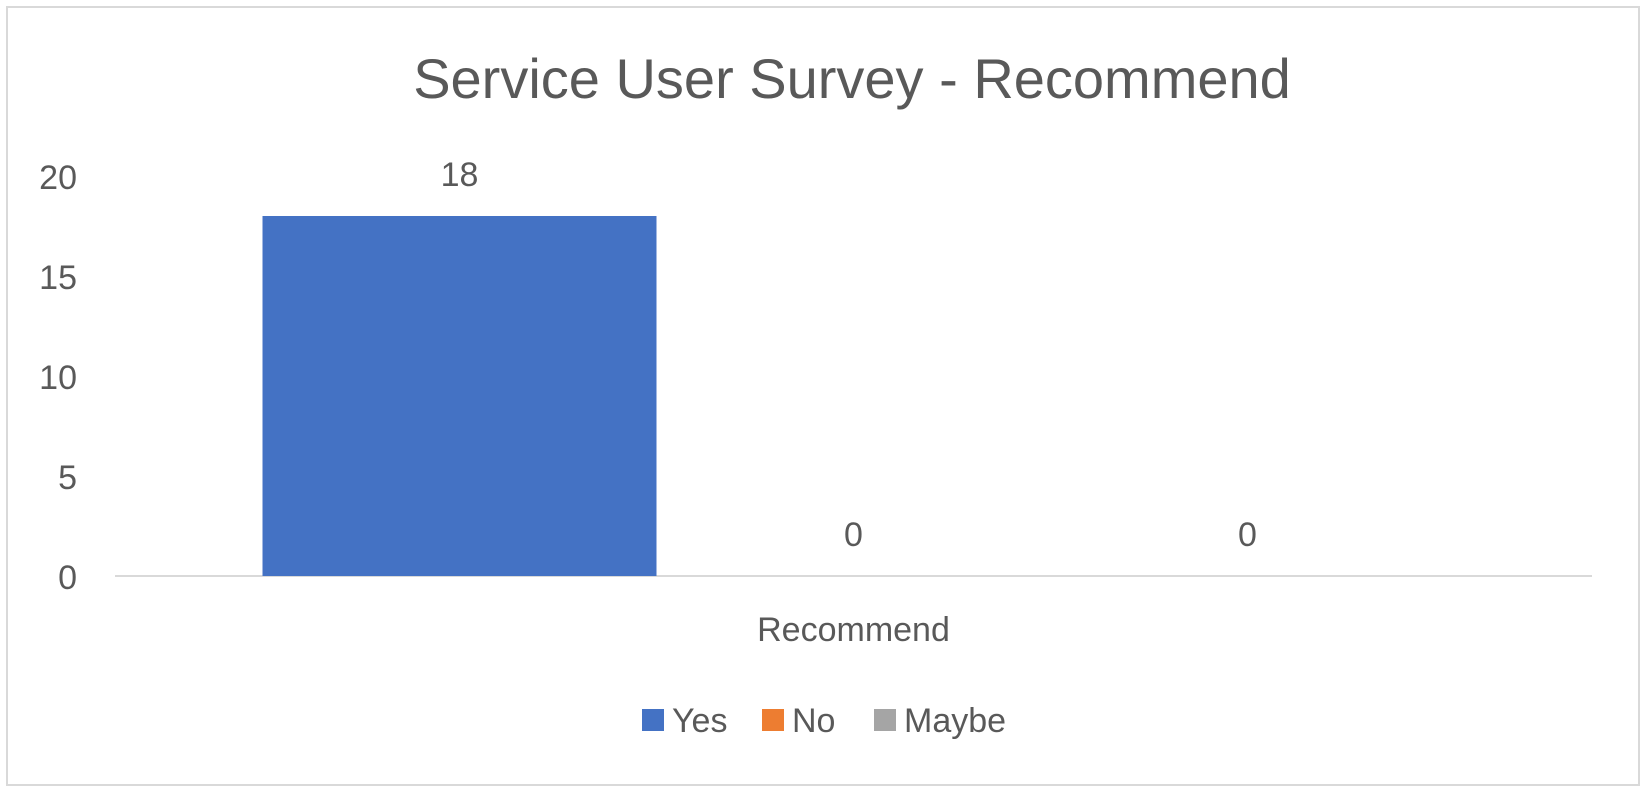 This screenshot has width=1650, height=797. Describe the element at coordinates (853, 535) in the screenshot. I see `data-label-no: 0` at that location.